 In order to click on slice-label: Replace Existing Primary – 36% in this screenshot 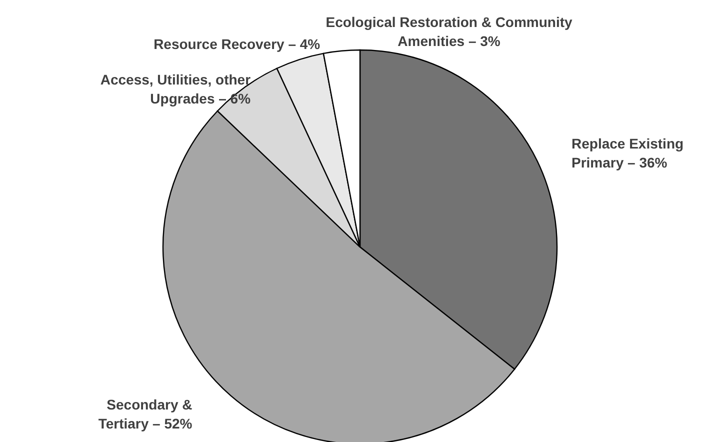, I will do `click(628, 153)`.